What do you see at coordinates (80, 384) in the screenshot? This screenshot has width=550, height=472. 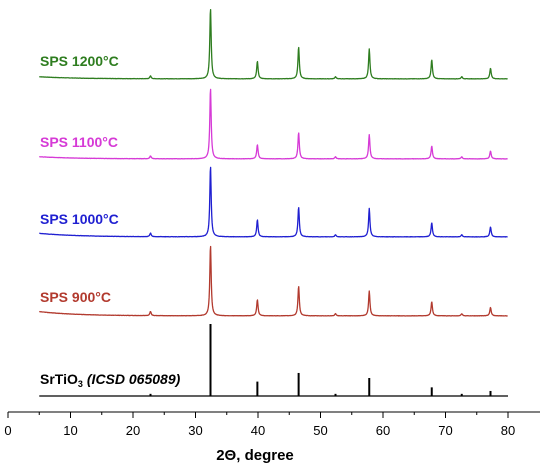 I see `ref-formula-subscript: 3` at bounding box center [80, 384].